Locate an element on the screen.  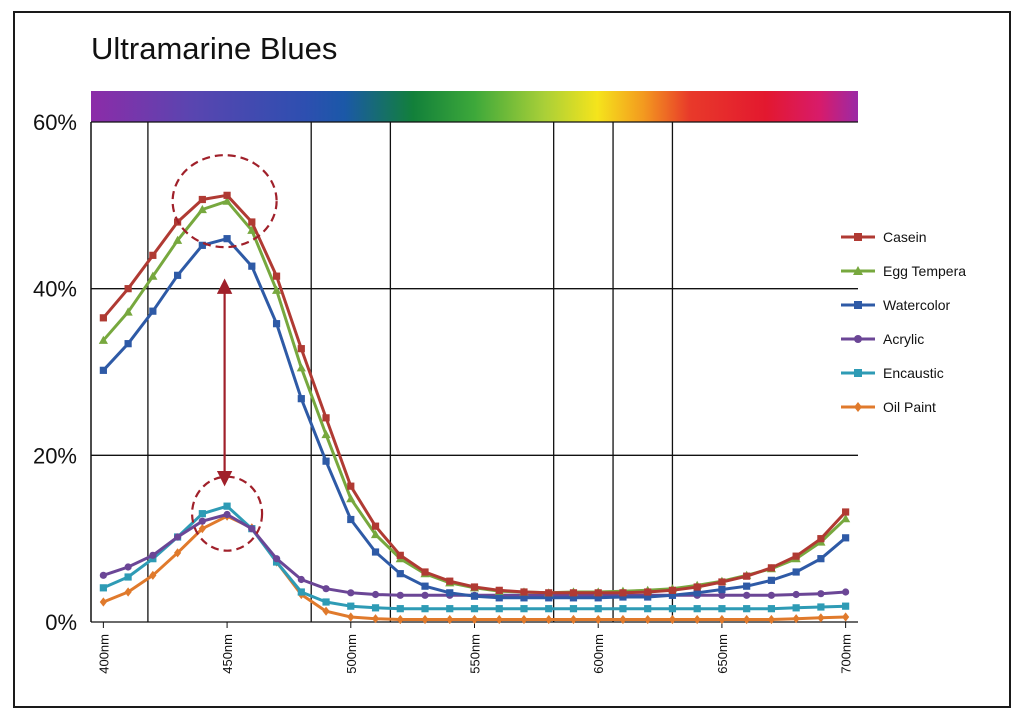
y-axis-ticks: 0% 20% 40% 60% is located at coordinates (55, 372).